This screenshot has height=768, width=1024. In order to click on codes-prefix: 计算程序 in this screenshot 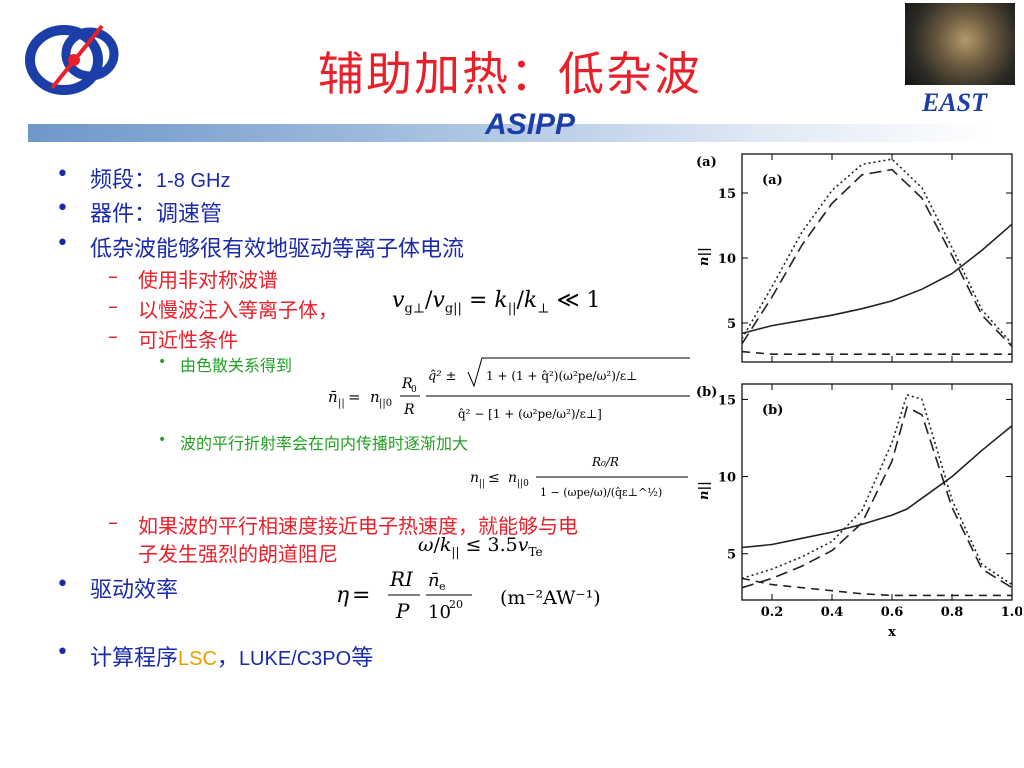, I will do `click(134, 658)`.